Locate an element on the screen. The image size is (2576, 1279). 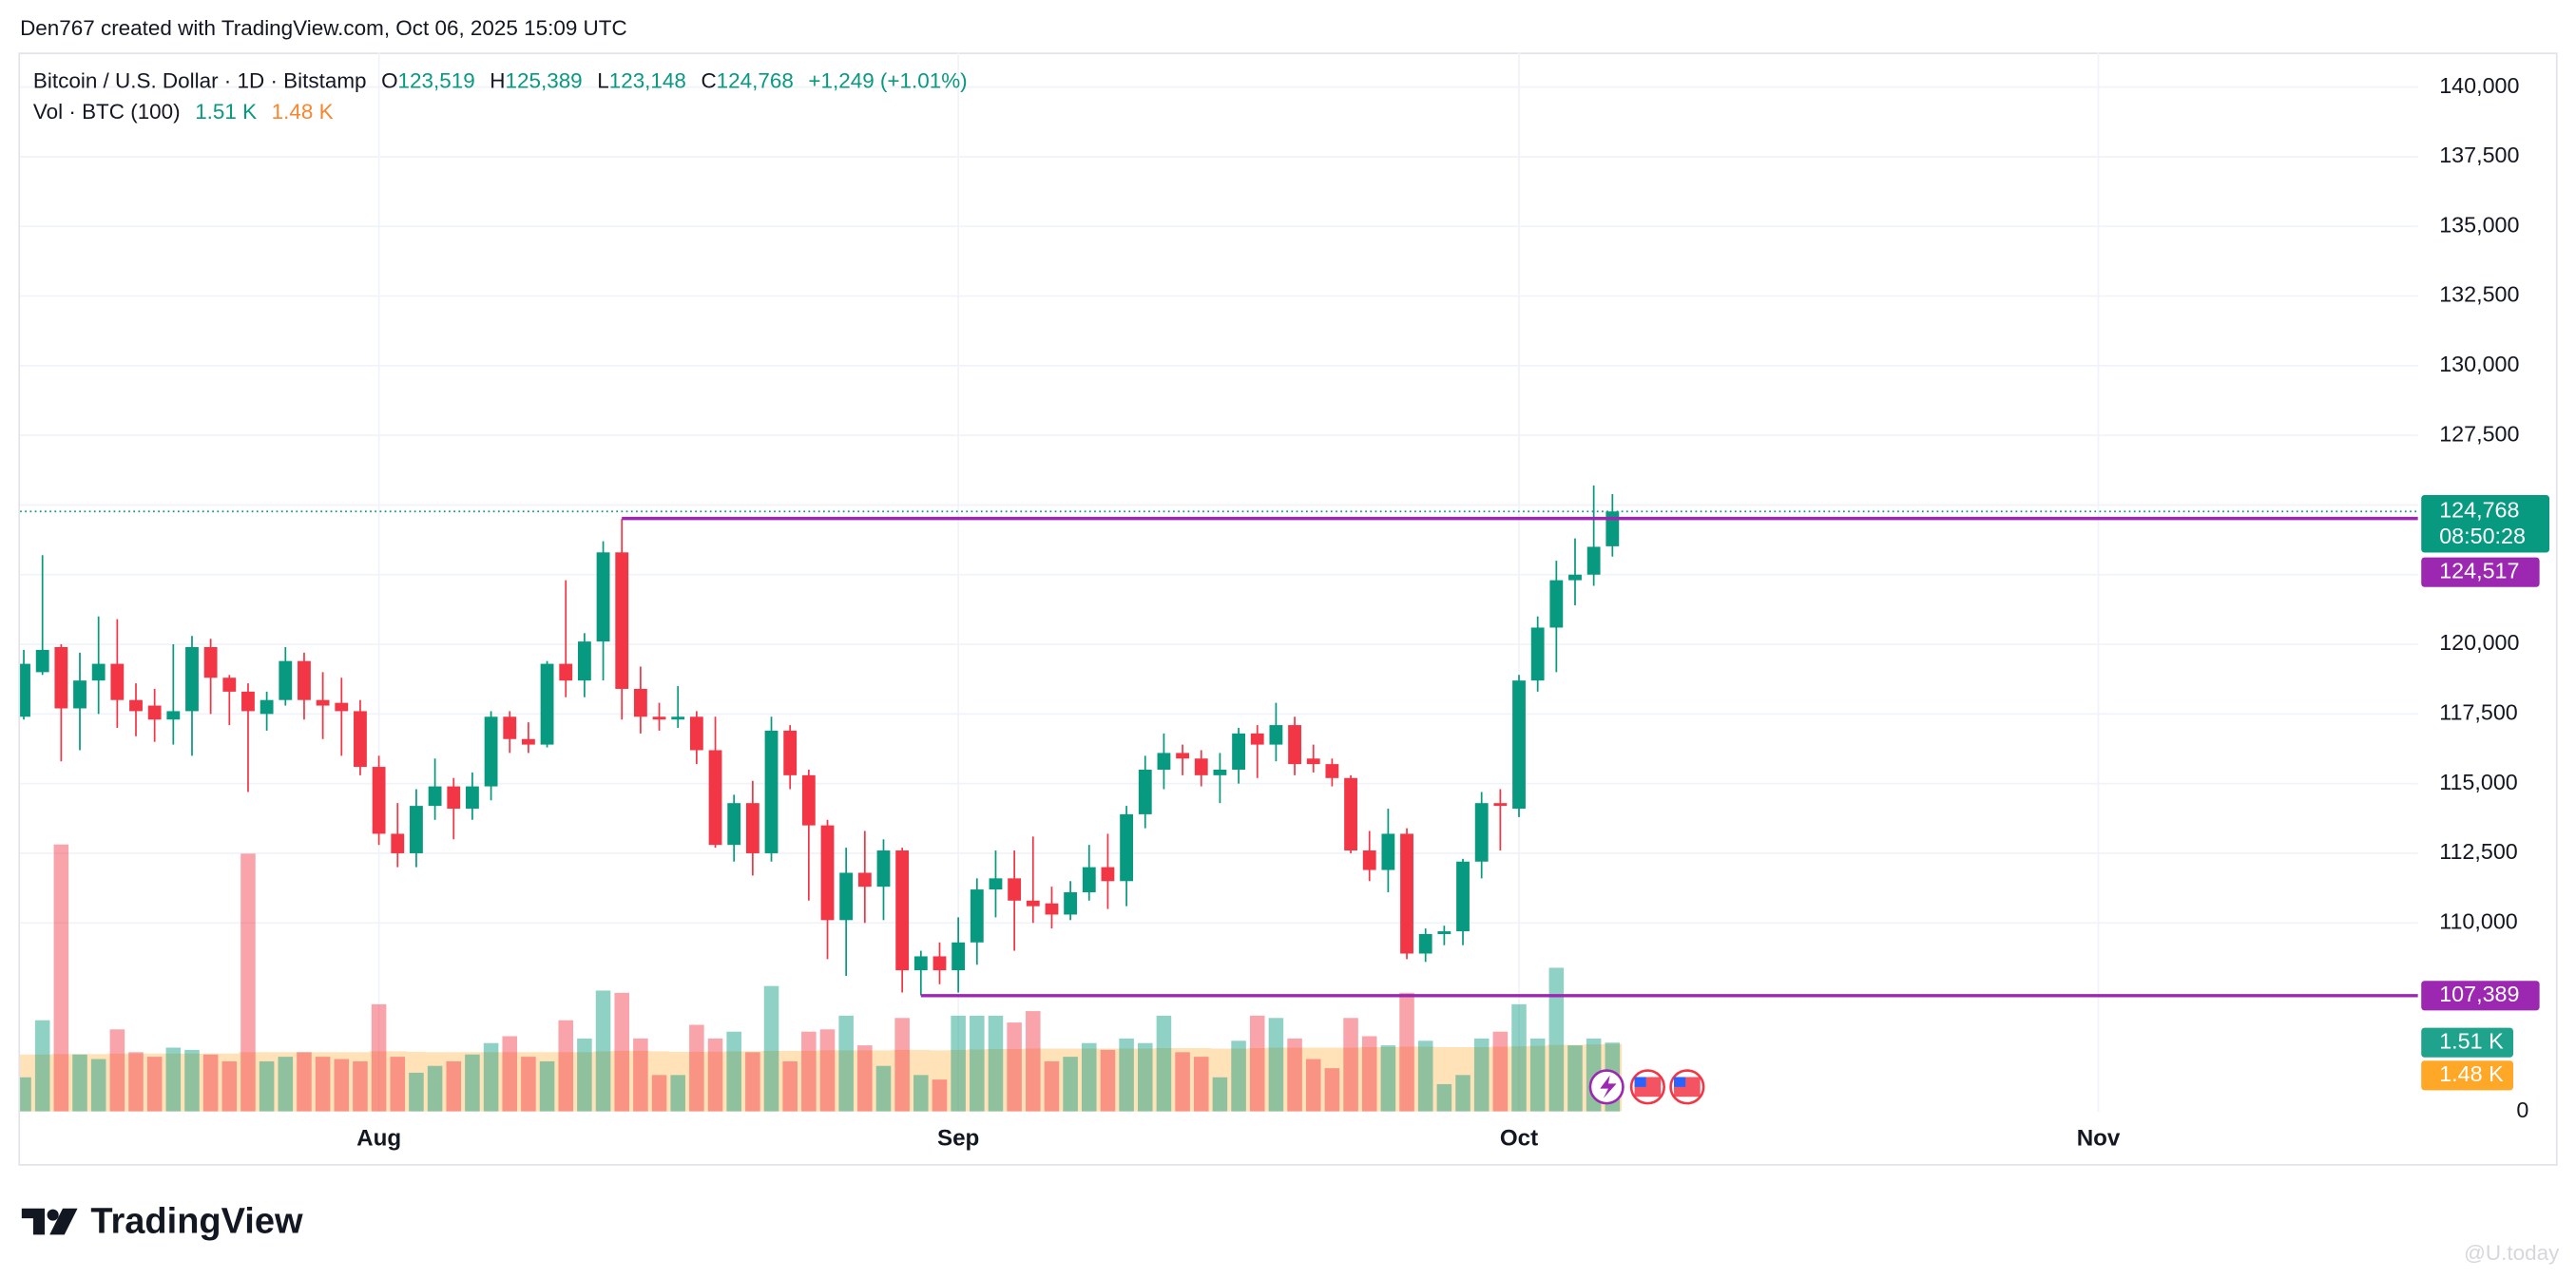
brand-logo: TradingView is located at coordinates (162, 1221).